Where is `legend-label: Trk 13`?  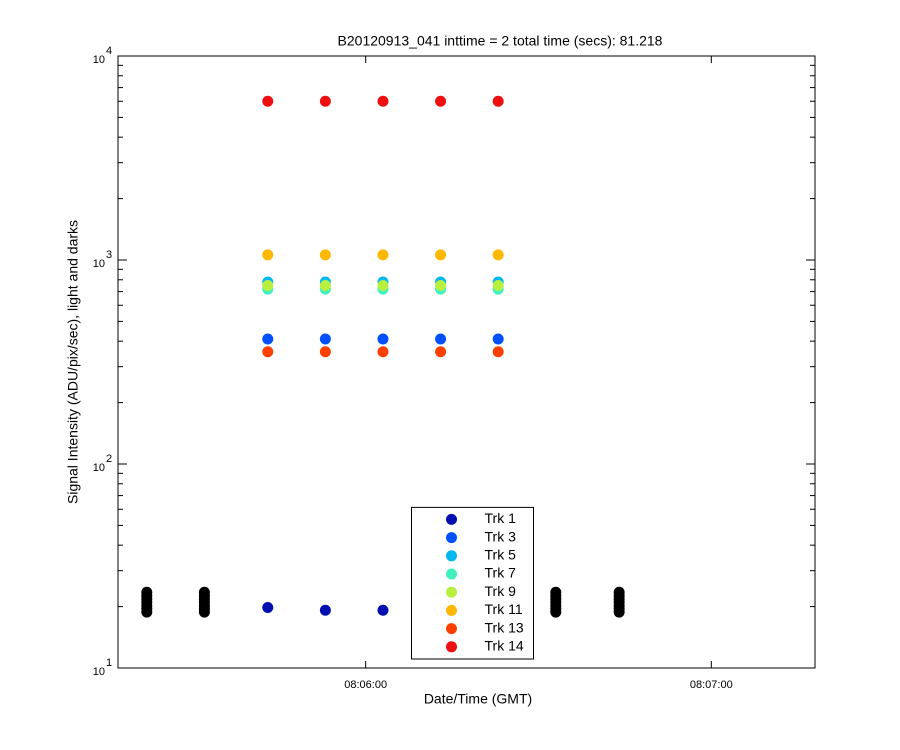
legend-label: Trk 13 is located at coordinates (504, 627).